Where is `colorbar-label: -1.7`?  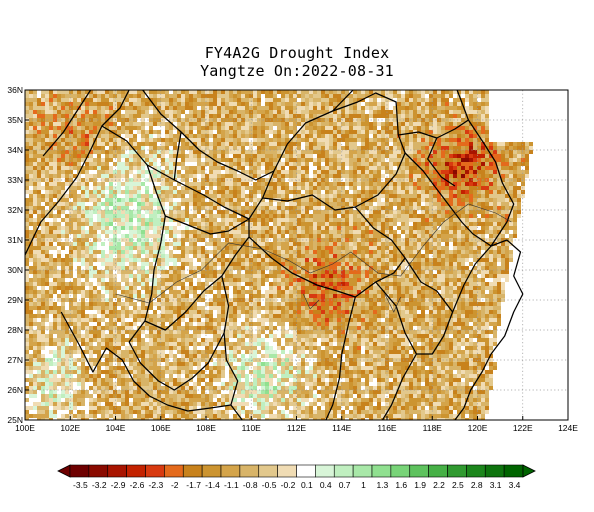
colorbar-label: -1.7 is located at coordinates (193, 485).